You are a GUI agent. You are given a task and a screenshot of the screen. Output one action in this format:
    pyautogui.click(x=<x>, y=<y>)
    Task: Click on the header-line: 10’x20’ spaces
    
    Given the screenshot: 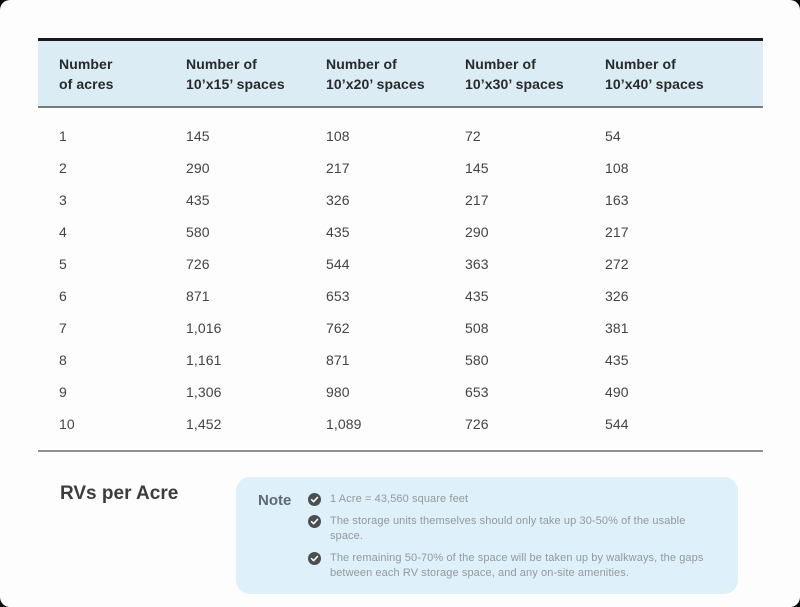 What is the action you would take?
    pyautogui.click(x=375, y=84)
    